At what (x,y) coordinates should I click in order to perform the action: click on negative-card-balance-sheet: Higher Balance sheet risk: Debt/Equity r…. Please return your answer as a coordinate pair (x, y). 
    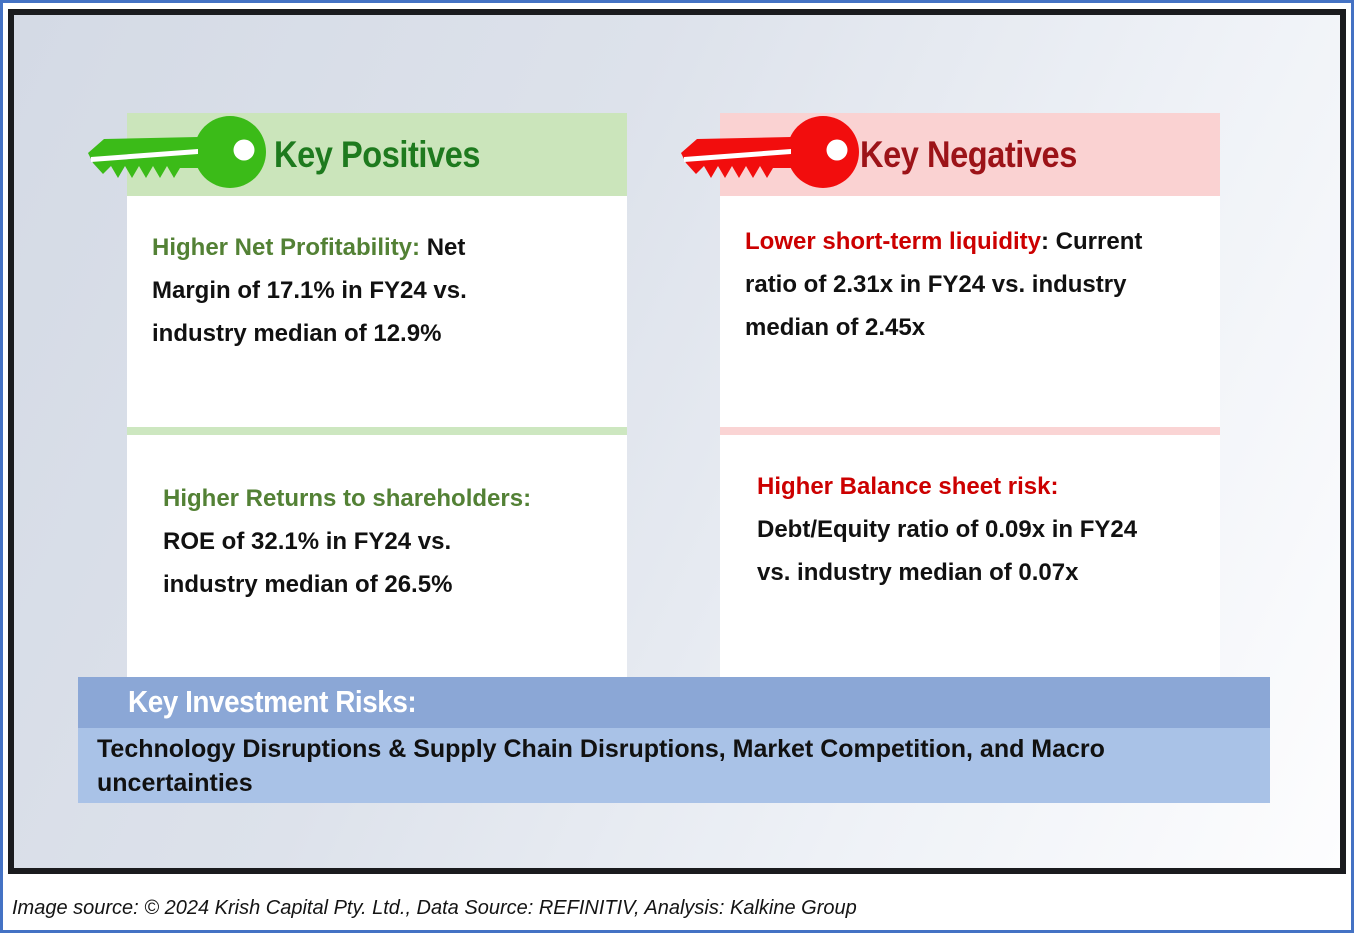
    Looking at the image, I should click on (970, 556).